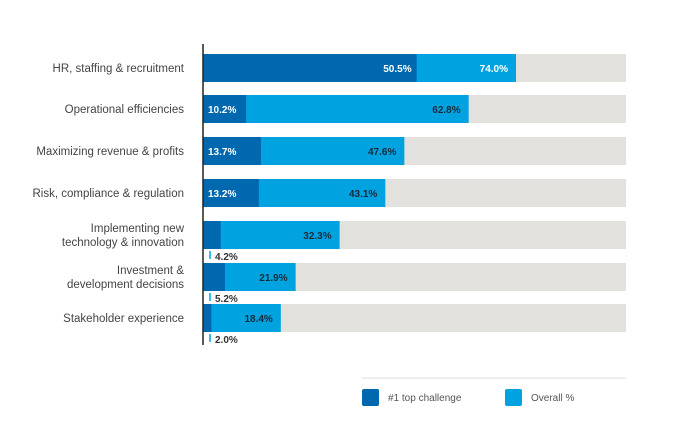  Describe the element at coordinates (226, 299) in the screenshot. I see `data-label-top: 5.2%` at that location.